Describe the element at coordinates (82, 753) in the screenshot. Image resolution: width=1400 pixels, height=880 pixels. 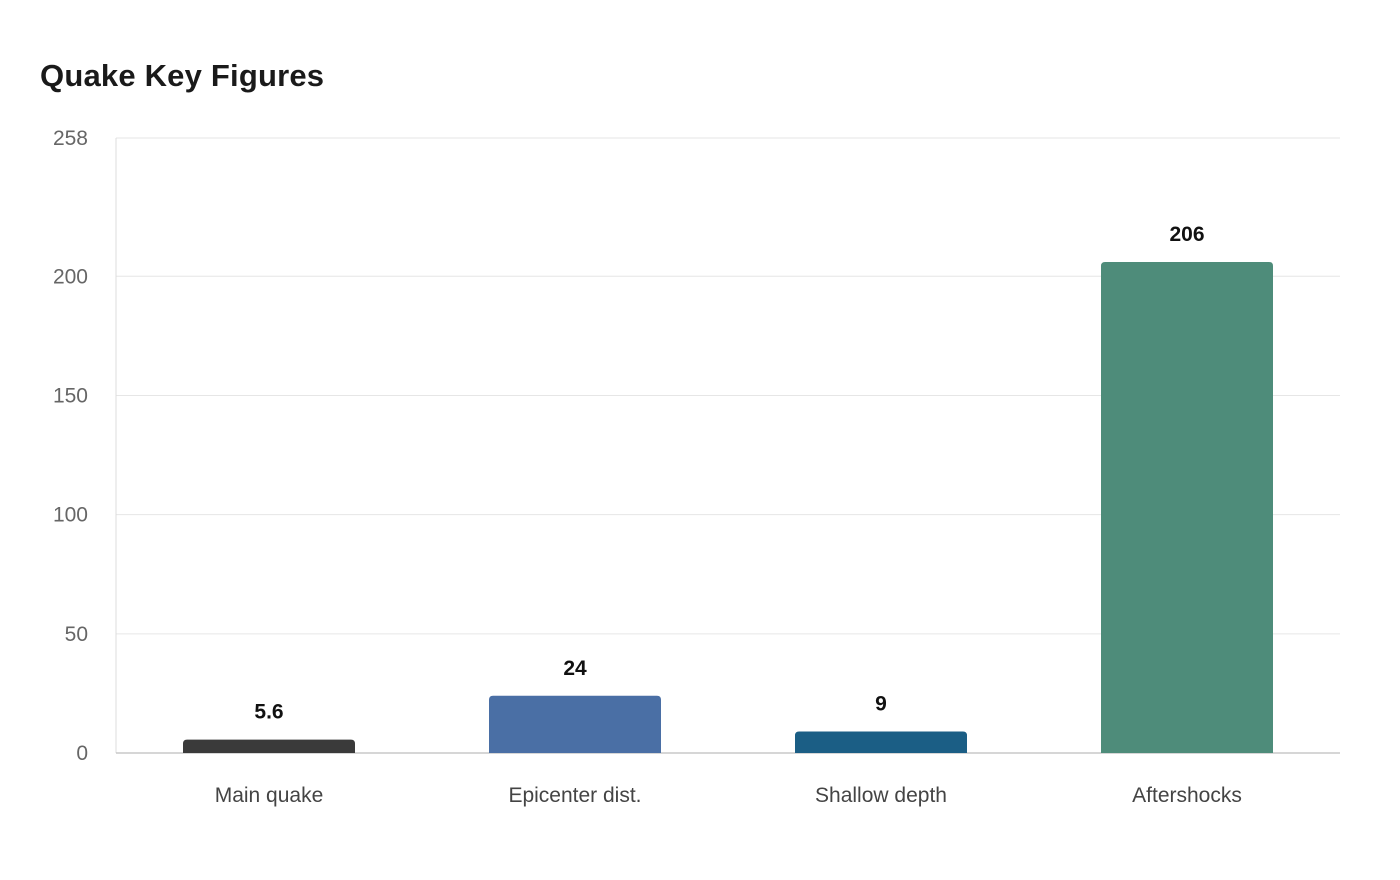
I see `y-tick-label: 0` at that location.